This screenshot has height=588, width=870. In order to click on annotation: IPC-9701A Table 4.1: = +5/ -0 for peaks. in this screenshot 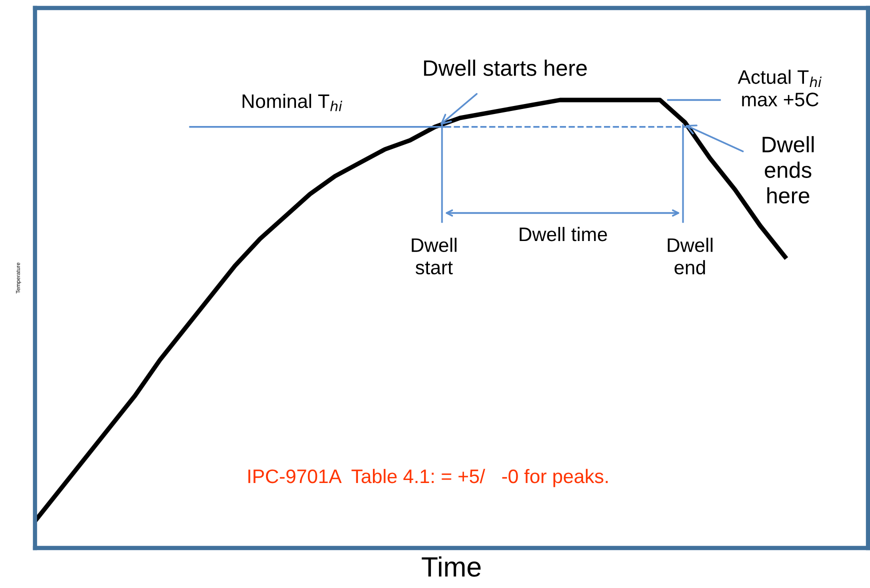, I will do `click(428, 478)`.